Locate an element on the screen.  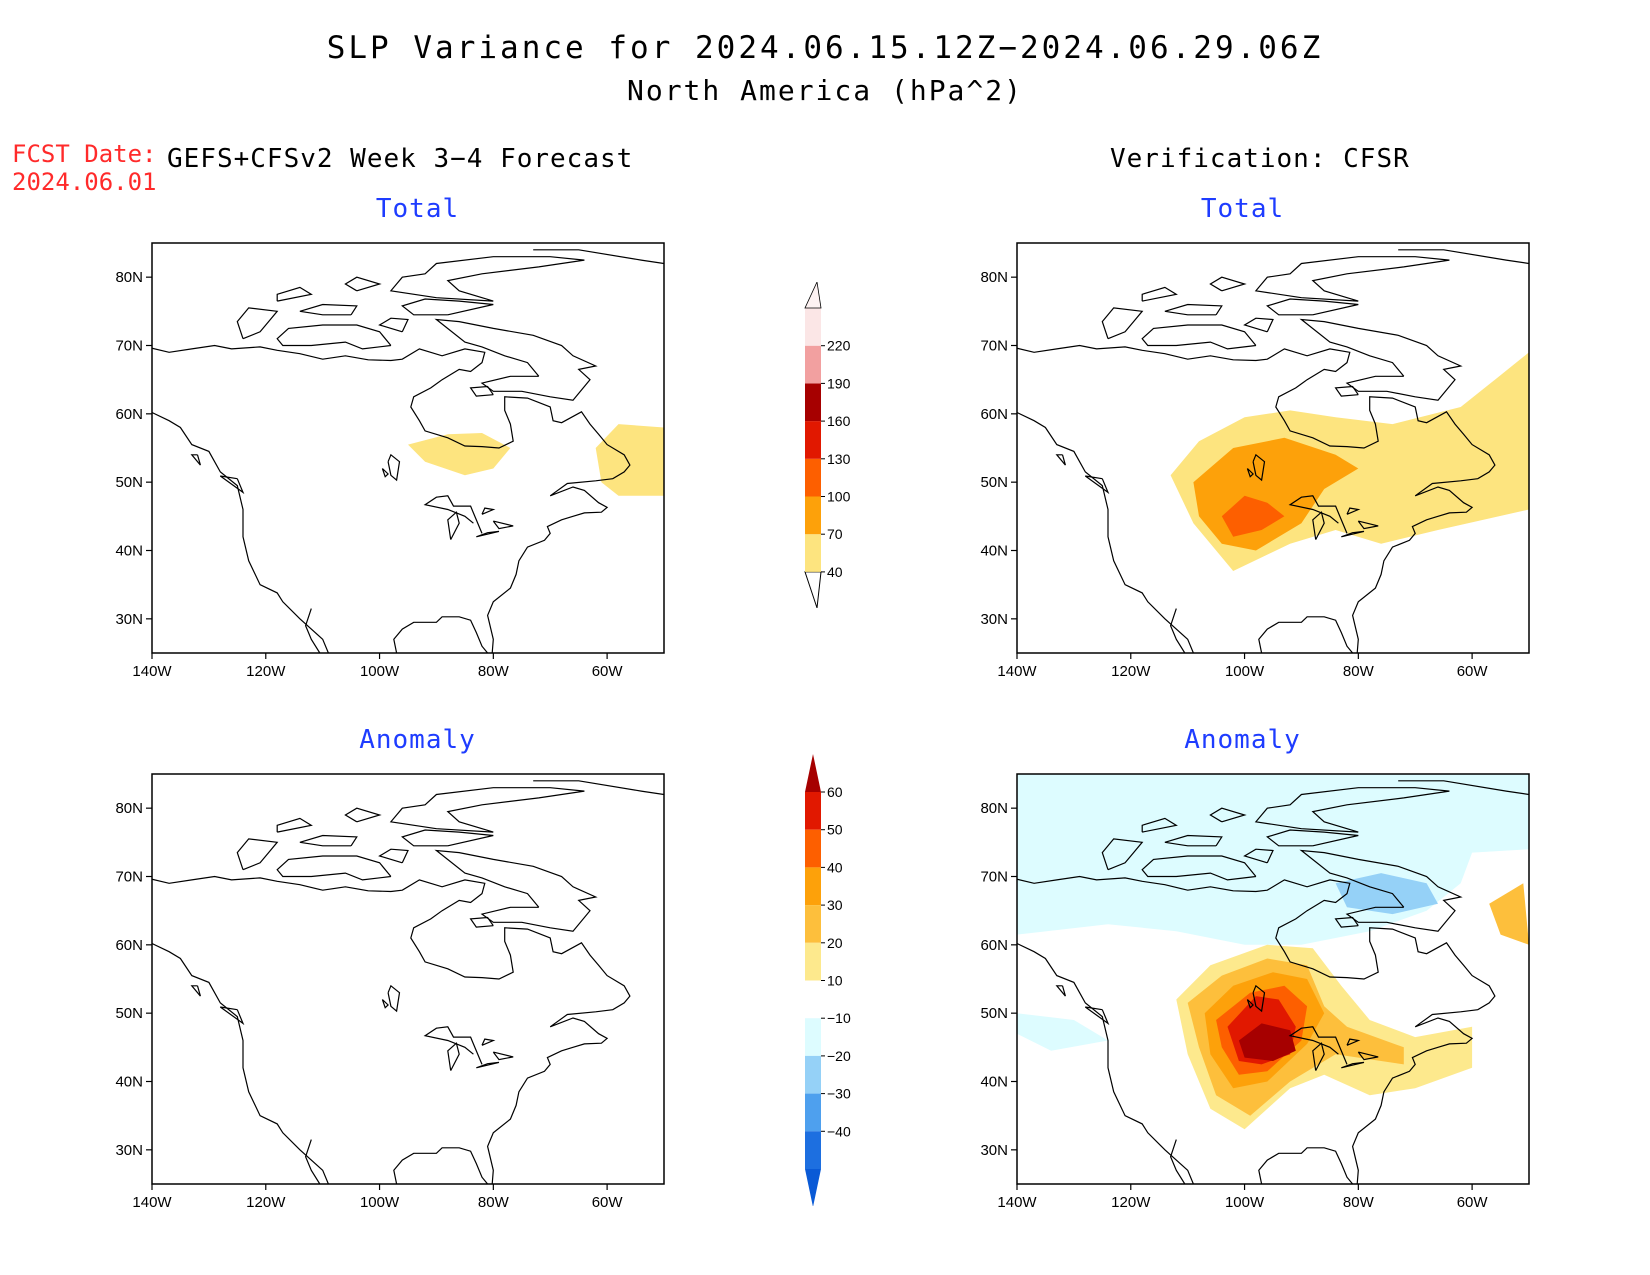
lon-tick-label: 140W is located at coordinates (152, 671).